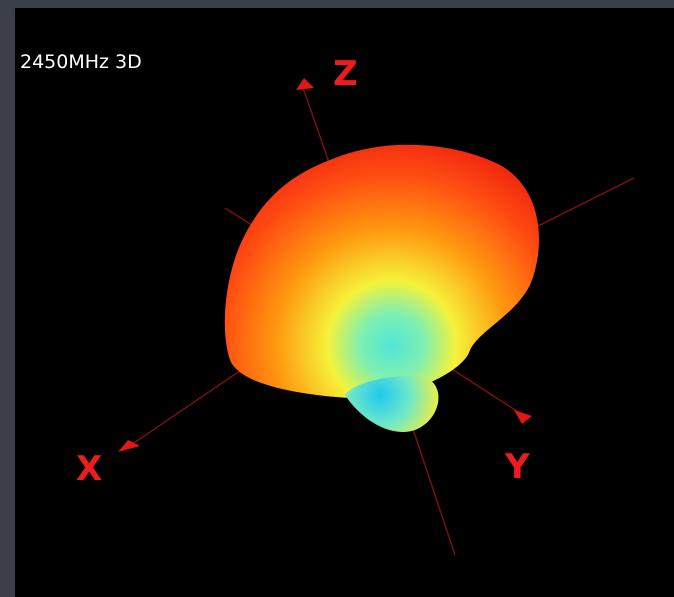 This screenshot has width=674, height=597. I want to click on title: 2450MHz 3D, so click(81, 62).